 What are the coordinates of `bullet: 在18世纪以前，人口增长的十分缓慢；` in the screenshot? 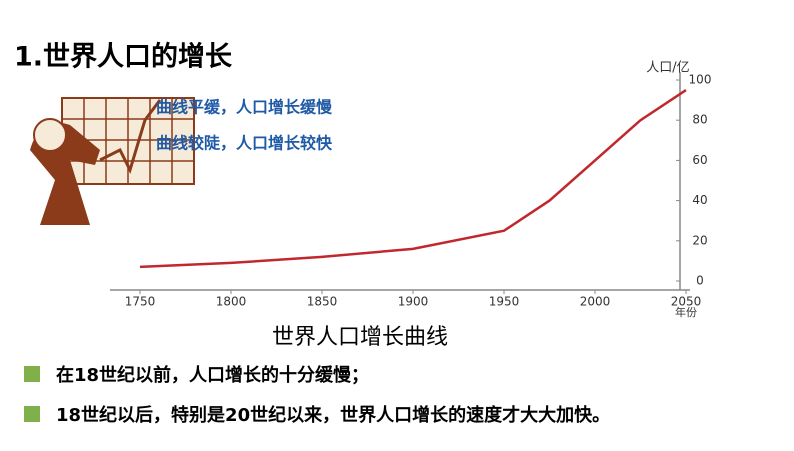 It's located at (212, 375).